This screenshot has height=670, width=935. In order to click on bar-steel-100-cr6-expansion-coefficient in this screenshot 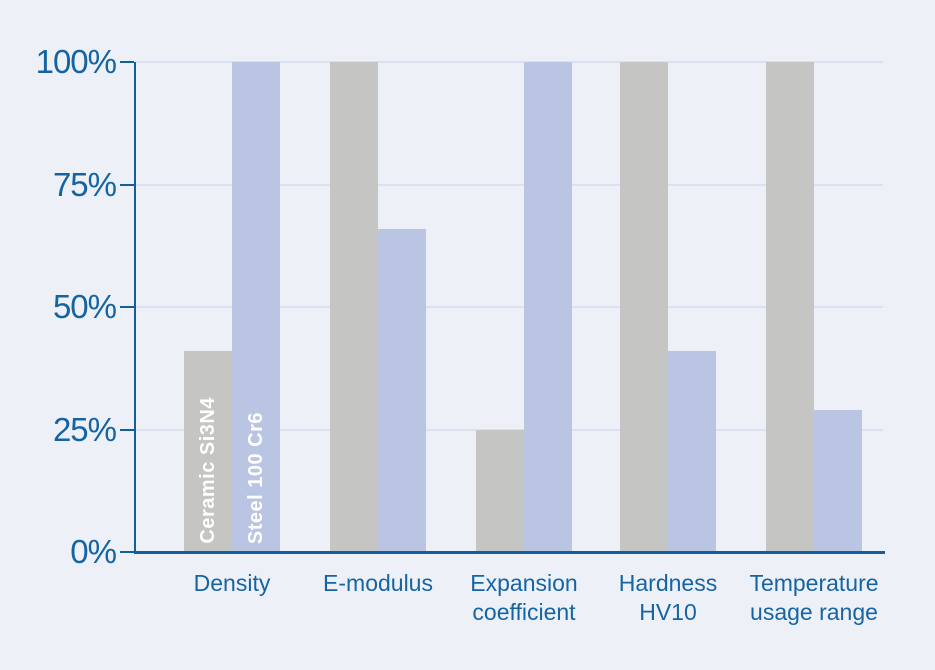, I will do `click(548, 307)`.